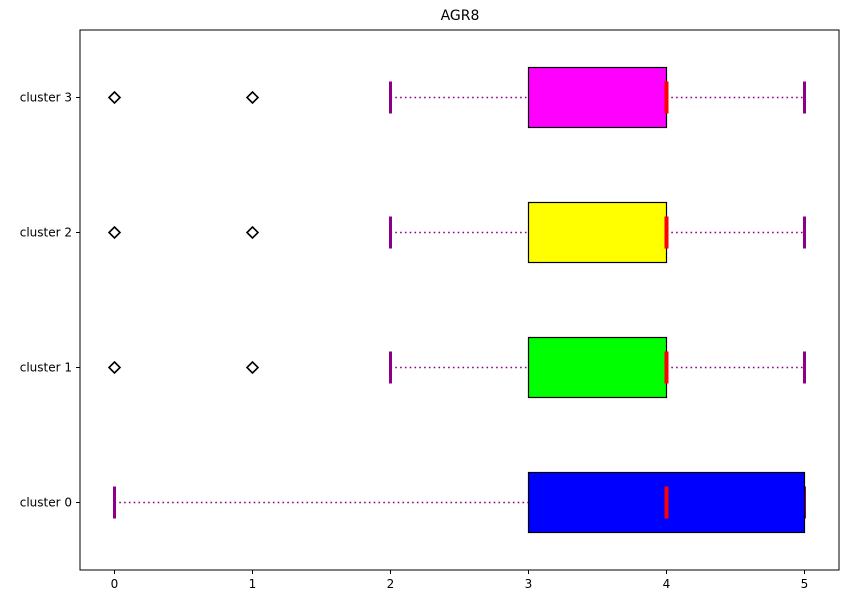 This screenshot has width=865, height=603. Describe the element at coordinates (529, 584) in the screenshot. I see `x-tick-label-3: 3` at that location.